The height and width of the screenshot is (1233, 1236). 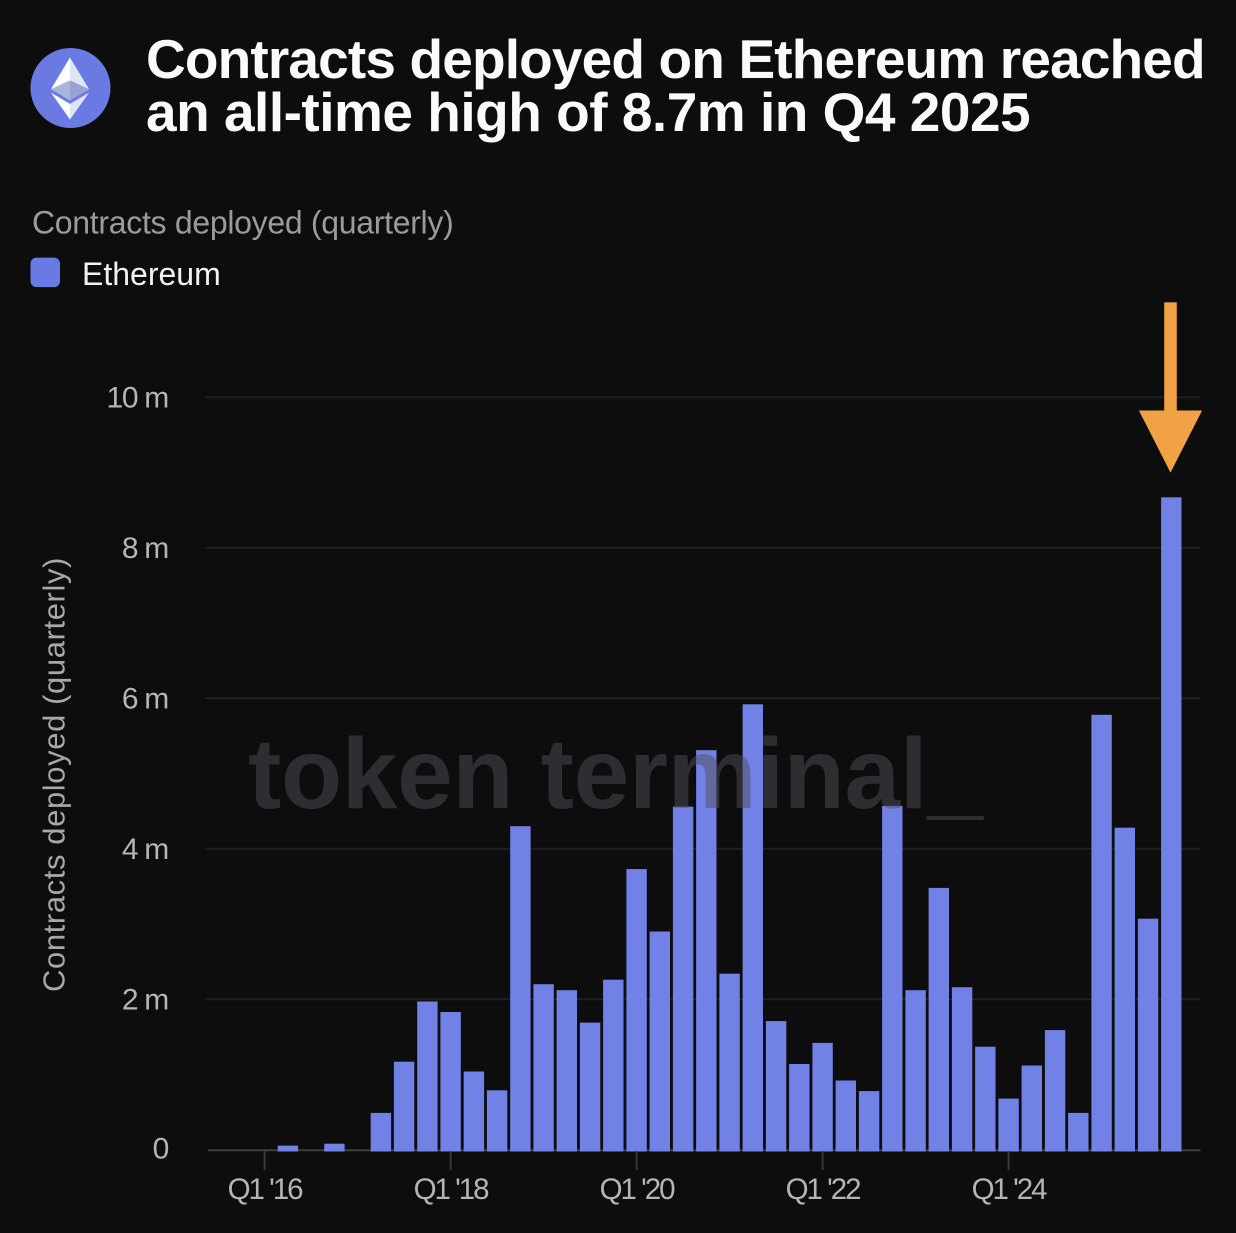 What do you see at coordinates (138, 398) in the screenshot?
I see `svg-text: 10 m` at bounding box center [138, 398].